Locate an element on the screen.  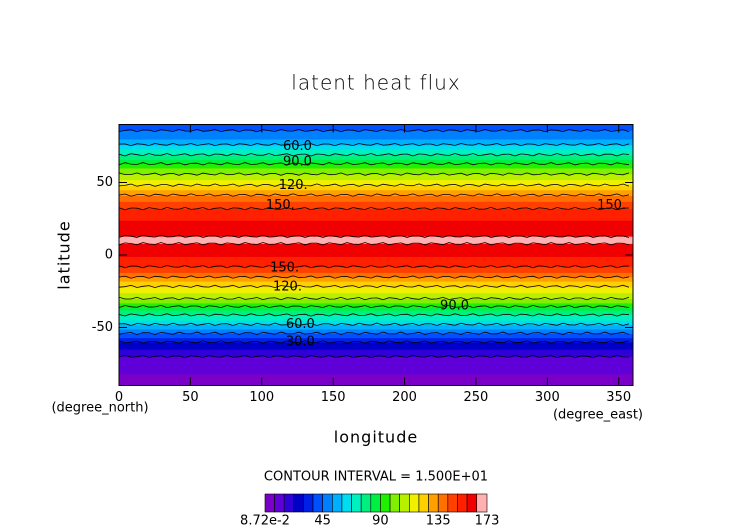
y-unit: (degree_north) is located at coordinates (99, 408).